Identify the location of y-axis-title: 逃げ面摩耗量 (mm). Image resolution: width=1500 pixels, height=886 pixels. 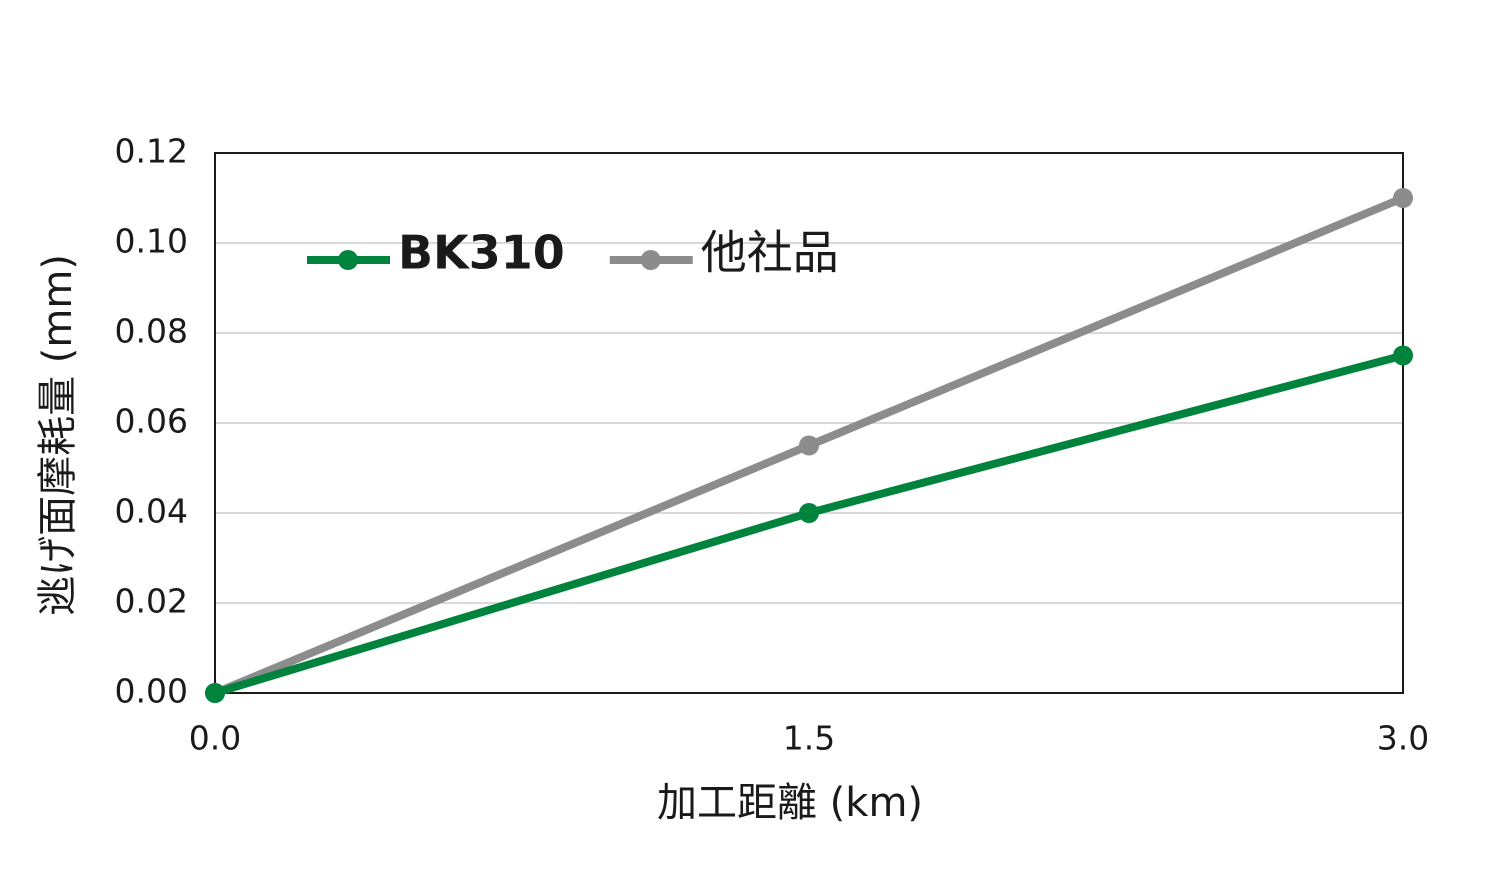
(58, 435).